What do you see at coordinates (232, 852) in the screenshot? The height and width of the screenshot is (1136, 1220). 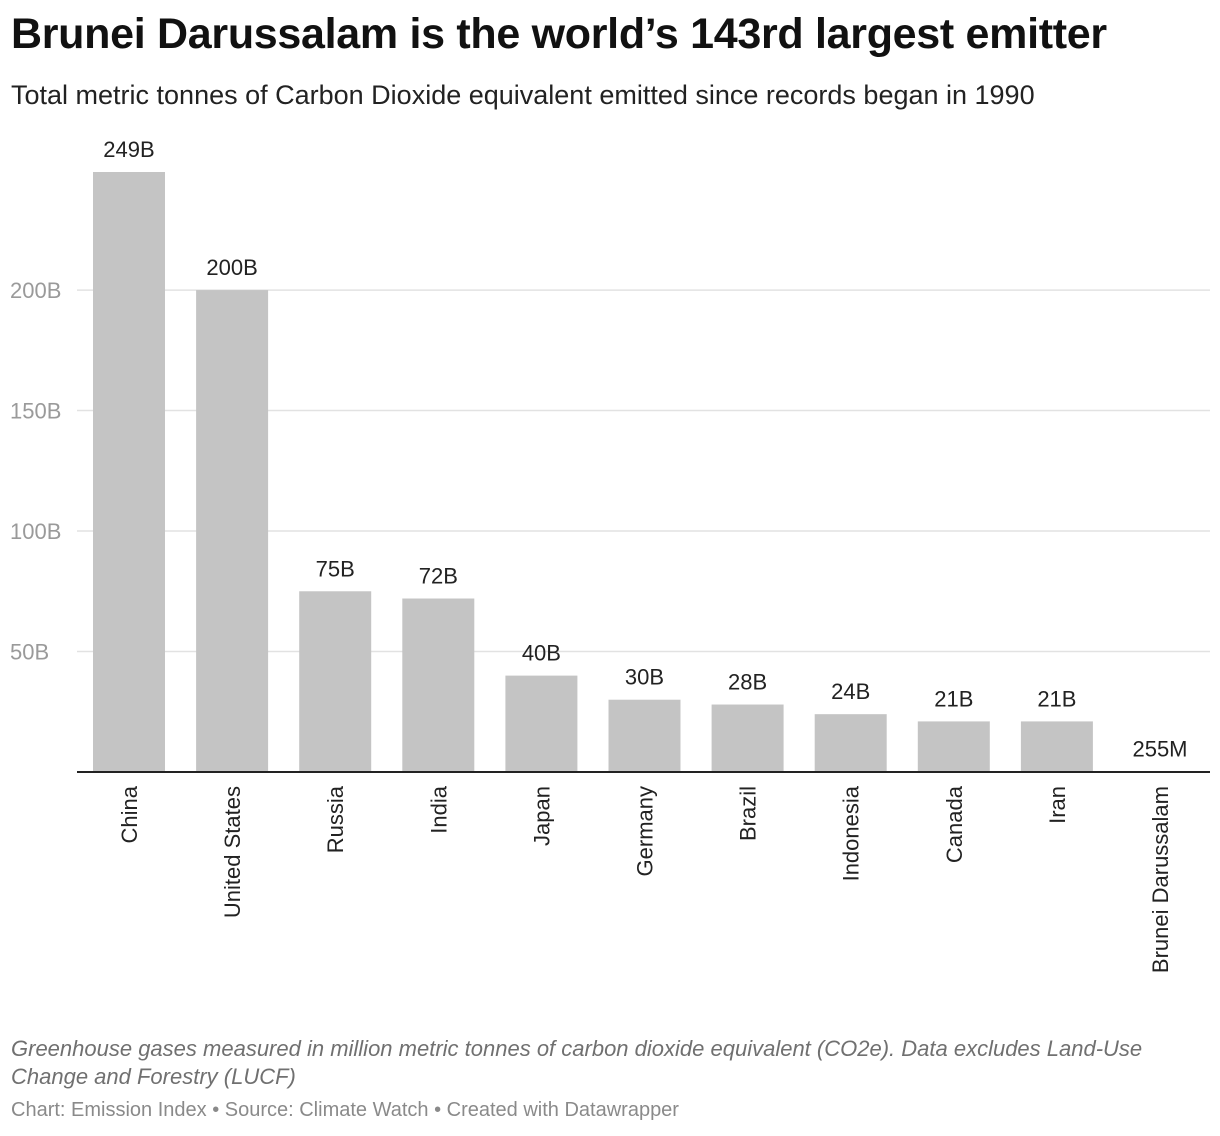 I see `x-tick-label: United States` at bounding box center [232, 852].